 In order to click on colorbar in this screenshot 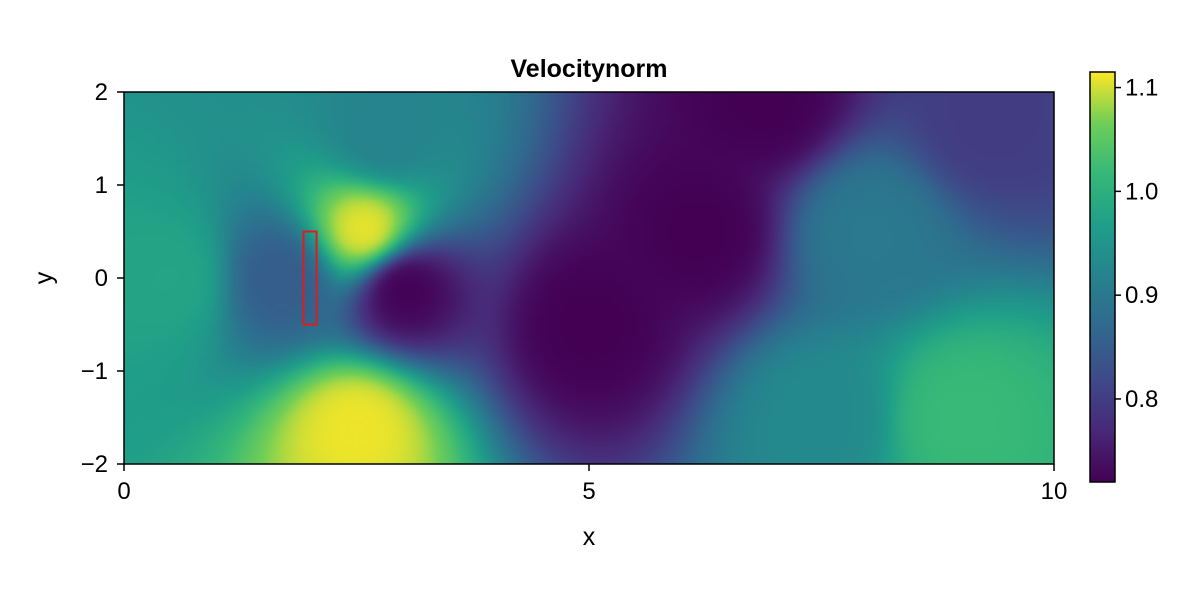, I will do `click(1102, 277)`.